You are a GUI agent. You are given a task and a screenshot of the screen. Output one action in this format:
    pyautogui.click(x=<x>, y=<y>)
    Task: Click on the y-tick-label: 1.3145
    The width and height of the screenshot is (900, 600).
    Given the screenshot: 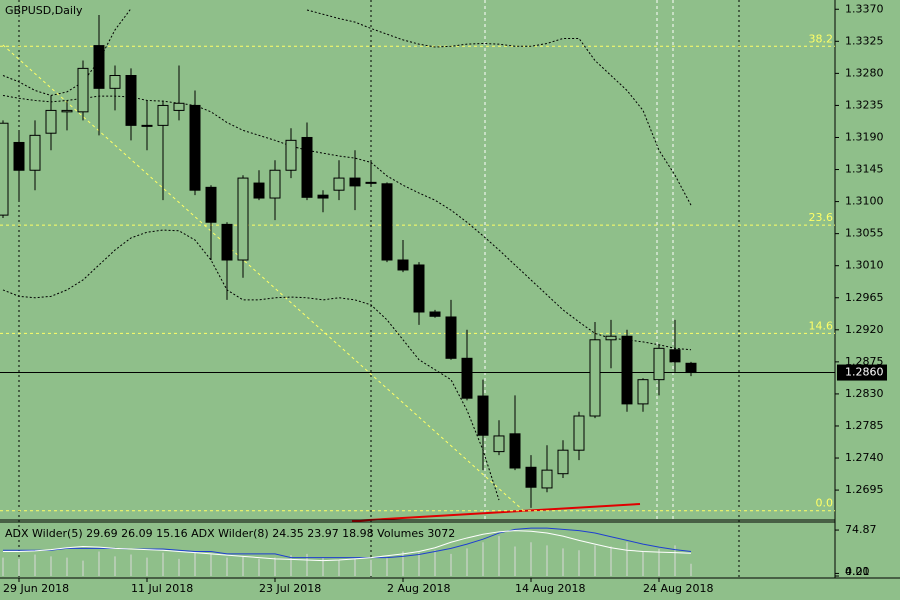 What is the action you would take?
    pyautogui.click(x=864, y=169)
    